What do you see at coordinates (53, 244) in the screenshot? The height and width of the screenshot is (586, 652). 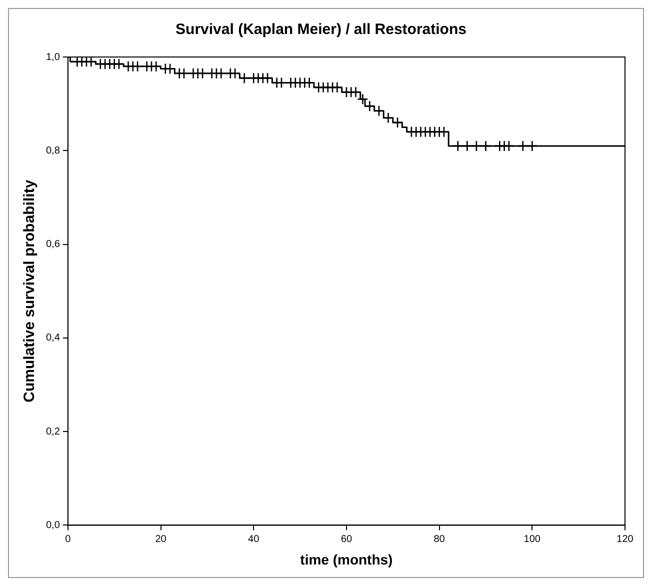 I see `y-tick-label: 0,6` at bounding box center [53, 244].